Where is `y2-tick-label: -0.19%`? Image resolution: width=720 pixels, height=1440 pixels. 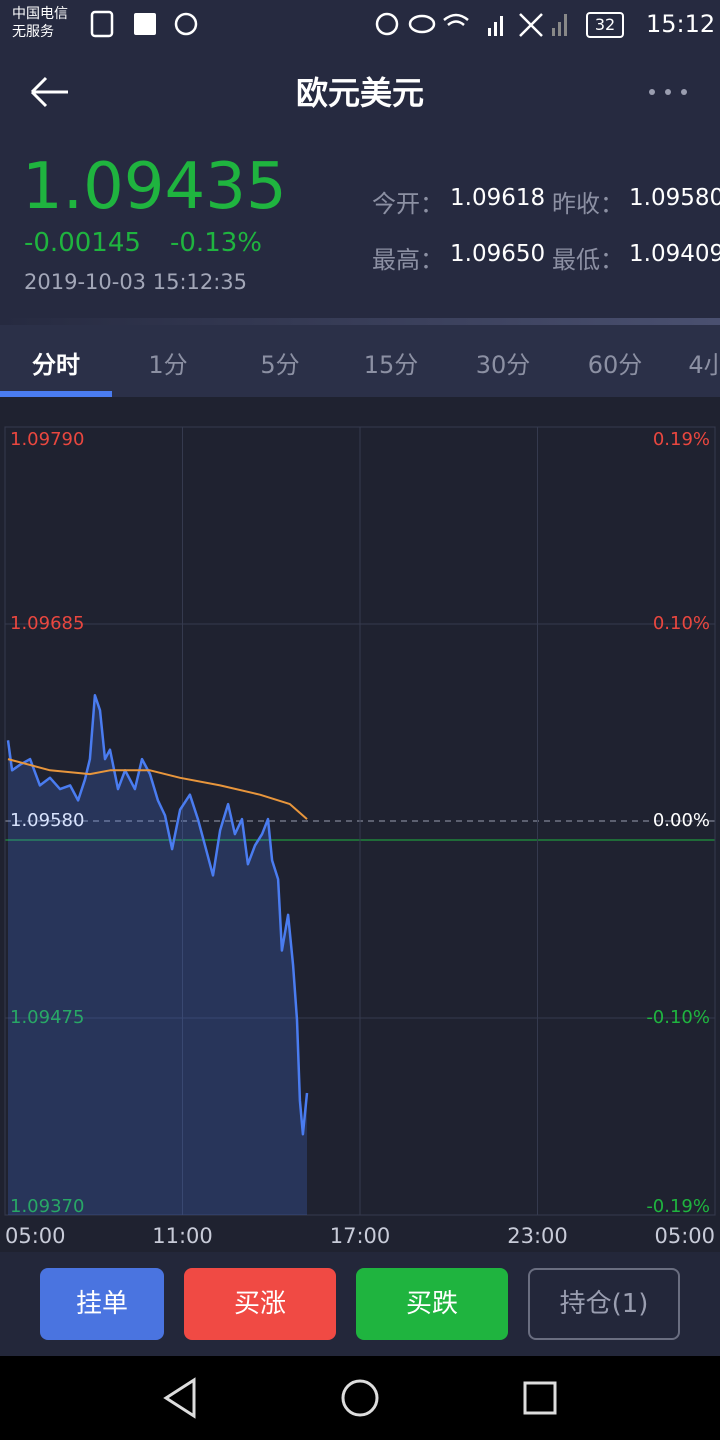 y2-tick-label: -0.19% is located at coordinates (678, 1206).